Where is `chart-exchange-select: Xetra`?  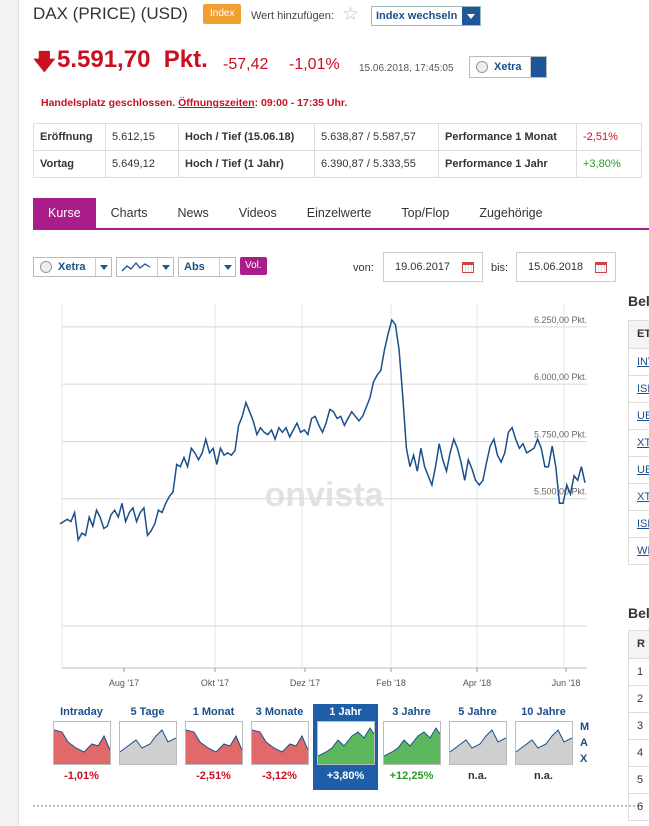 chart-exchange-select: Xetra is located at coordinates (72, 267).